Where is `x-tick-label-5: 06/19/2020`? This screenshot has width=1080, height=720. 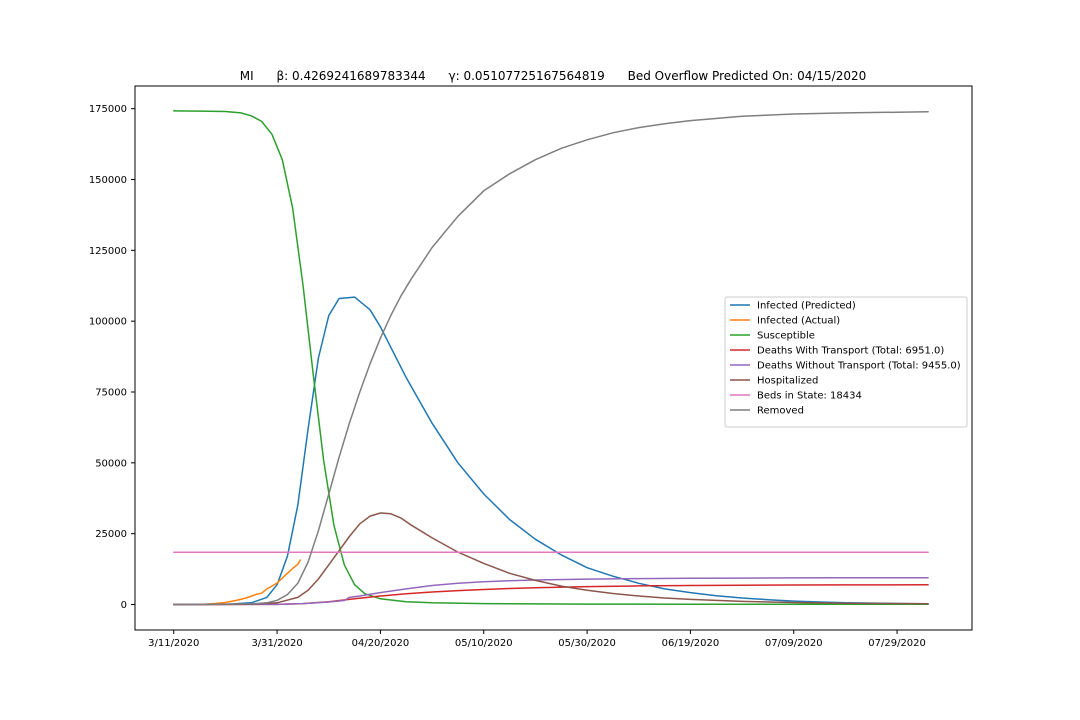
x-tick-label-5: 06/19/2020 is located at coordinates (691, 643).